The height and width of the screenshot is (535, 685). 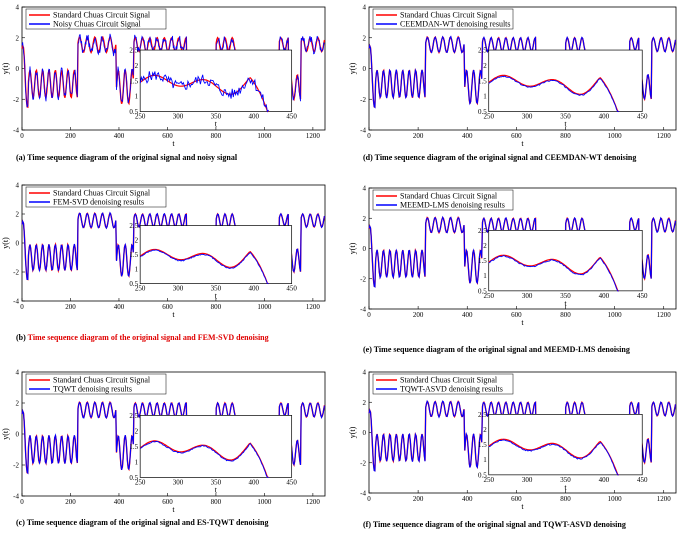 I want to click on legend-label-denoised: MEEMD-LMS denoising results, so click(x=452, y=205).